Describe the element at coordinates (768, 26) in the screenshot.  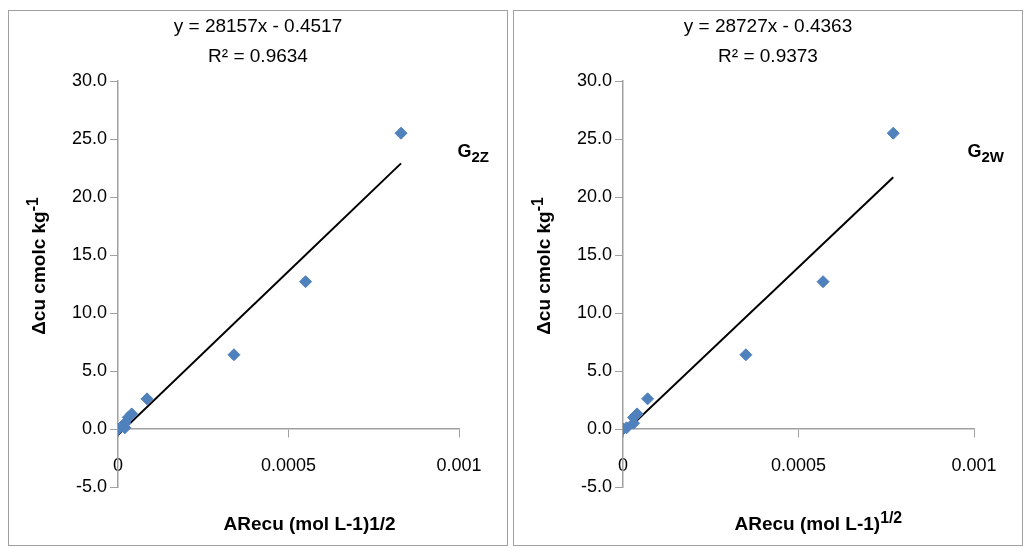
I see `text: y = 28727x - 0.4363` at that location.